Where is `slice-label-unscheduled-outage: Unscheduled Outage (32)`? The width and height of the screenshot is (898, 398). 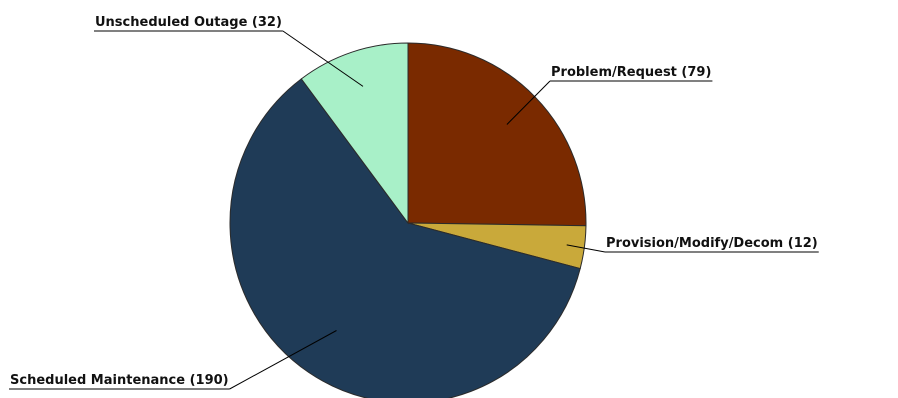
slice-label-unscheduled-outage: Unscheduled Outage (32) is located at coordinates (188, 22).